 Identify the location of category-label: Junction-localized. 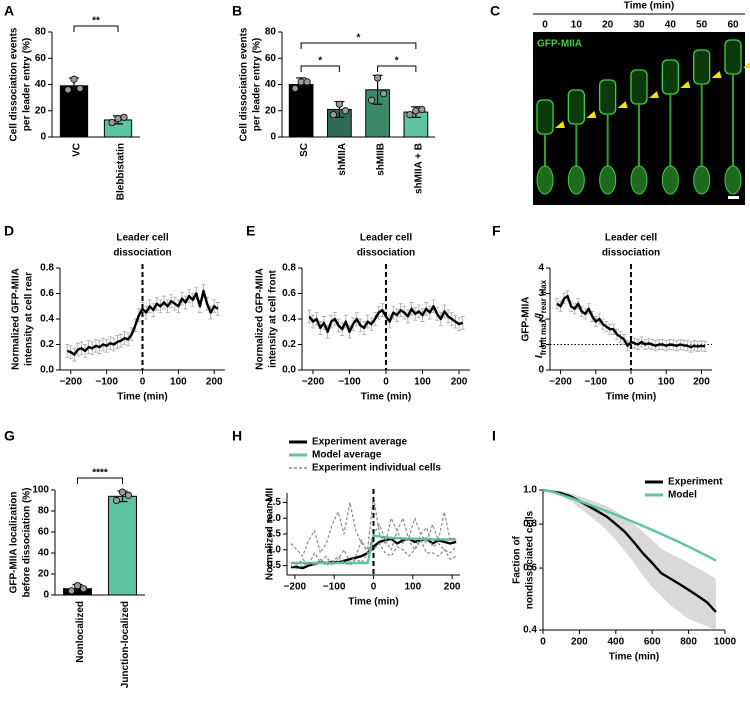
(125, 644).